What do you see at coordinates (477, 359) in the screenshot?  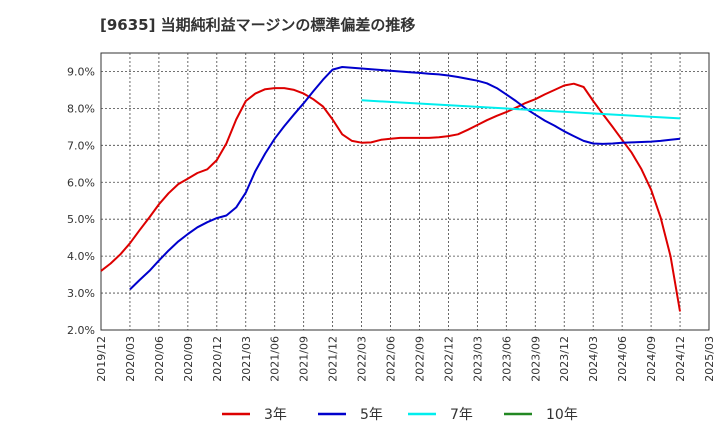 I see `x-tick-label: 2023/03` at bounding box center [477, 359].